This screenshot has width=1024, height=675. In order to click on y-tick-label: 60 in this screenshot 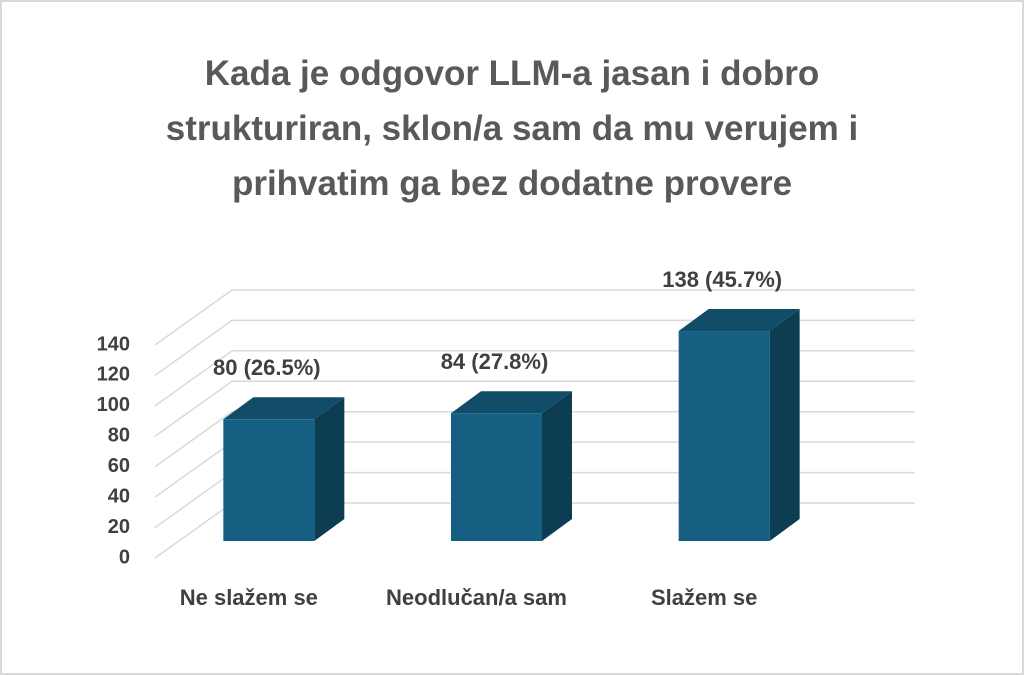, I will do `click(119, 466)`.